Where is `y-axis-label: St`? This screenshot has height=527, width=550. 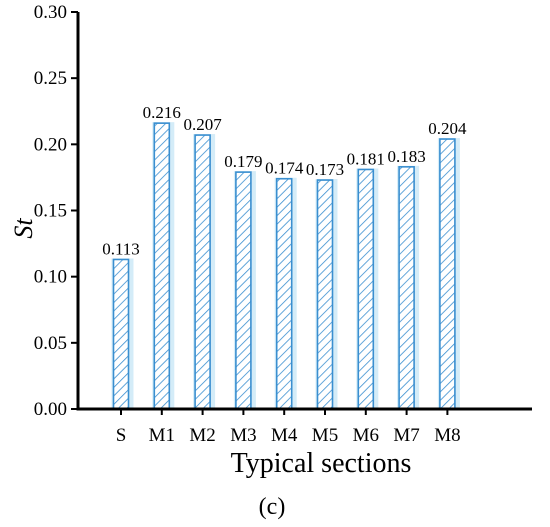 y-axis-label: St is located at coordinates (23, 228).